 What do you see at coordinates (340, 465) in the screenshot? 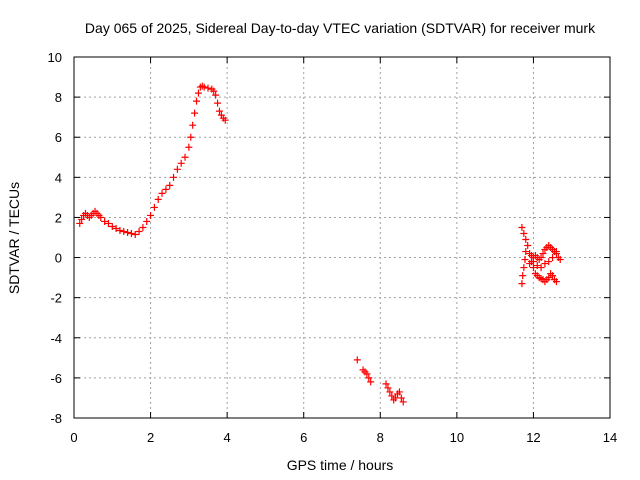
I see `x-axis-label: GPS time / hours` at bounding box center [340, 465].